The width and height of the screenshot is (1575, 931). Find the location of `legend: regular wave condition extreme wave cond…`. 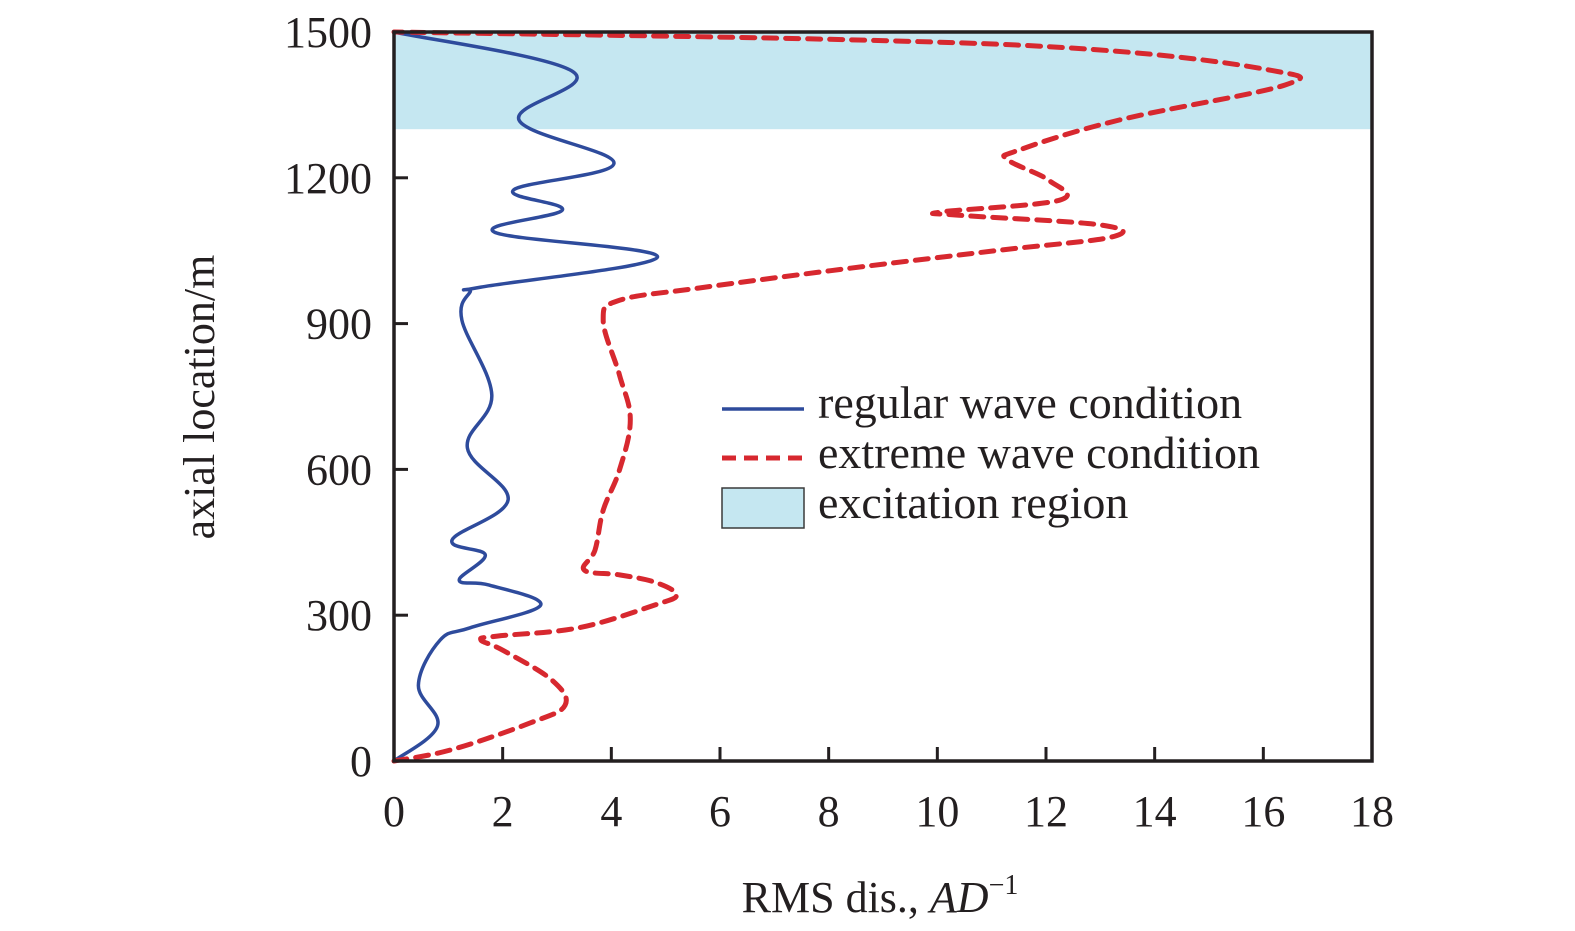

legend: regular wave condition extreme wave cond… is located at coordinates (990, 453).